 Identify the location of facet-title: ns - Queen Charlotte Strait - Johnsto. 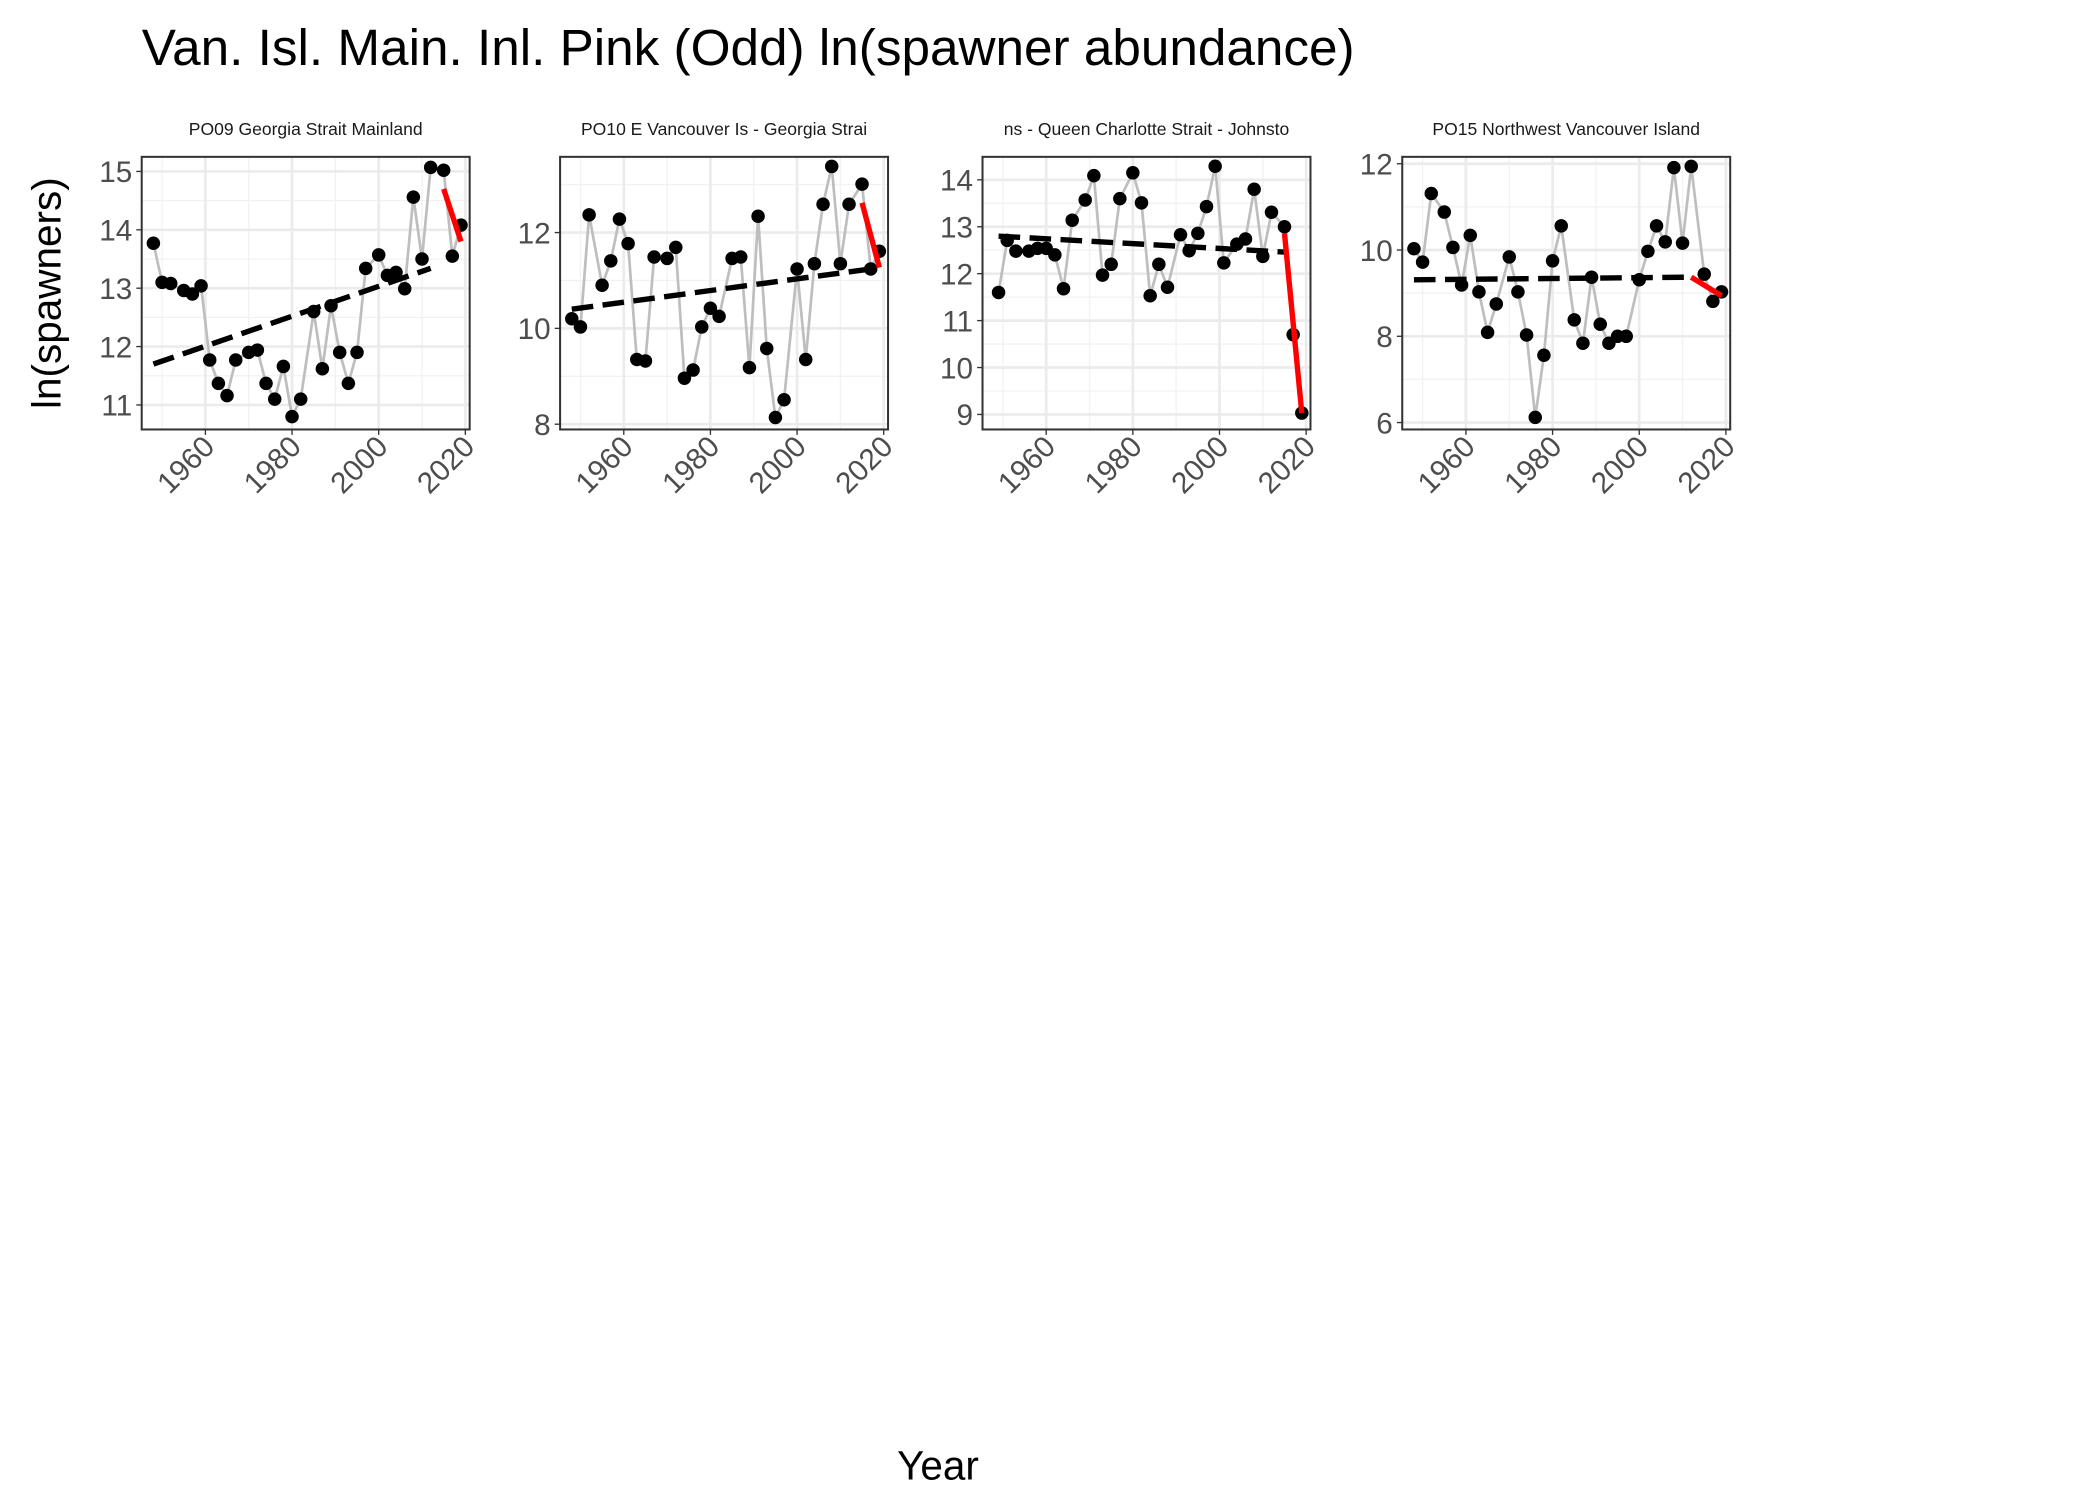
(1147, 129).